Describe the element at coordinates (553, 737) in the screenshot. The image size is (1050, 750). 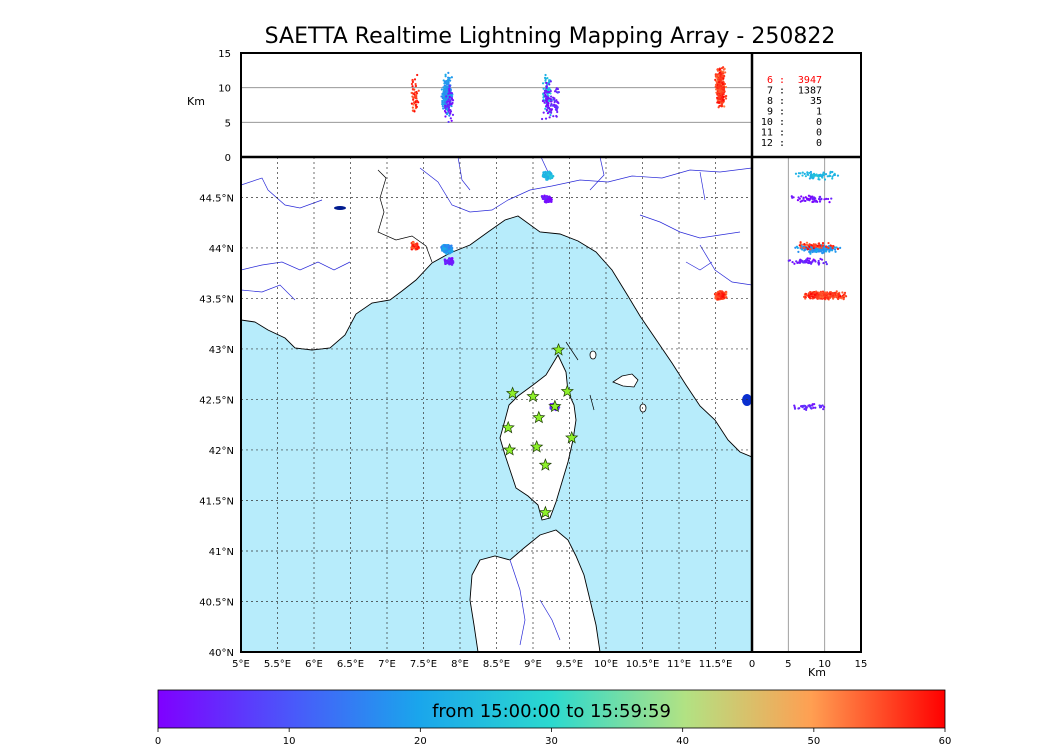
I see `colorbar-ticks: 0 10 20 30 40 50 60` at that location.